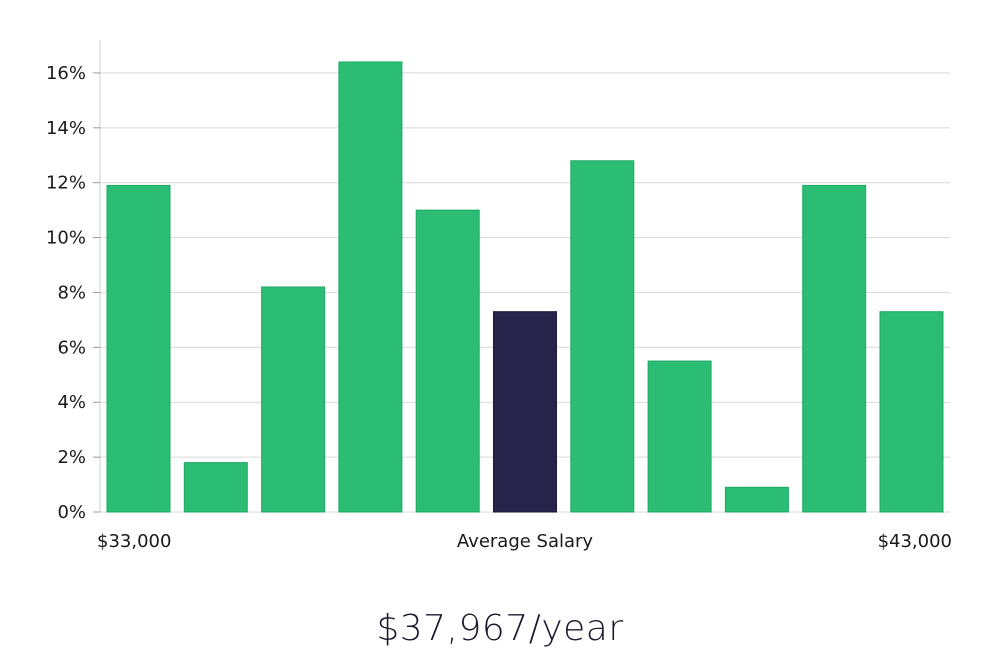 This screenshot has height=660, width=1000. Describe the element at coordinates (66, 128) in the screenshot. I see `y-tick-label: 14%` at that location.